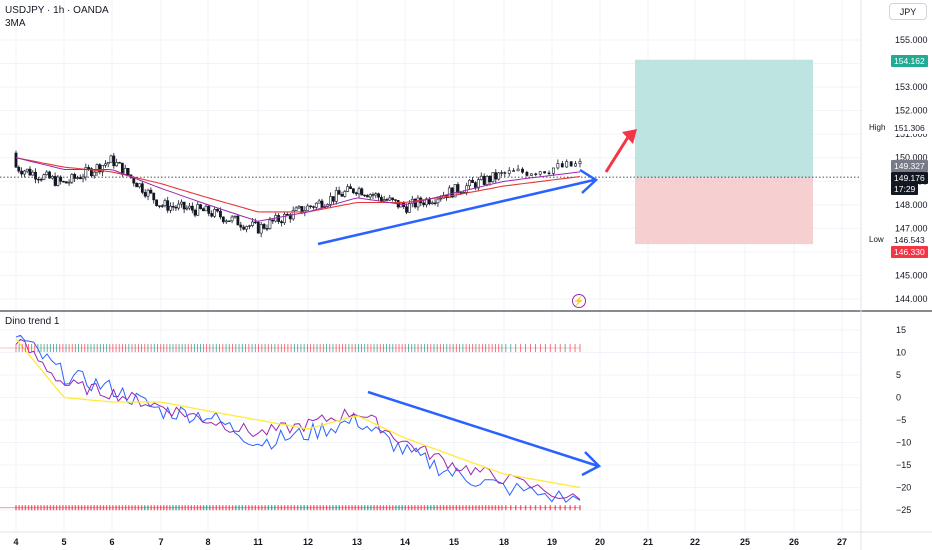 This screenshot has height=550, width=932. What do you see at coordinates (911, 40) in the screenshot?
I see `price-tick-0: 155.000` at bounding box center [911, 40].